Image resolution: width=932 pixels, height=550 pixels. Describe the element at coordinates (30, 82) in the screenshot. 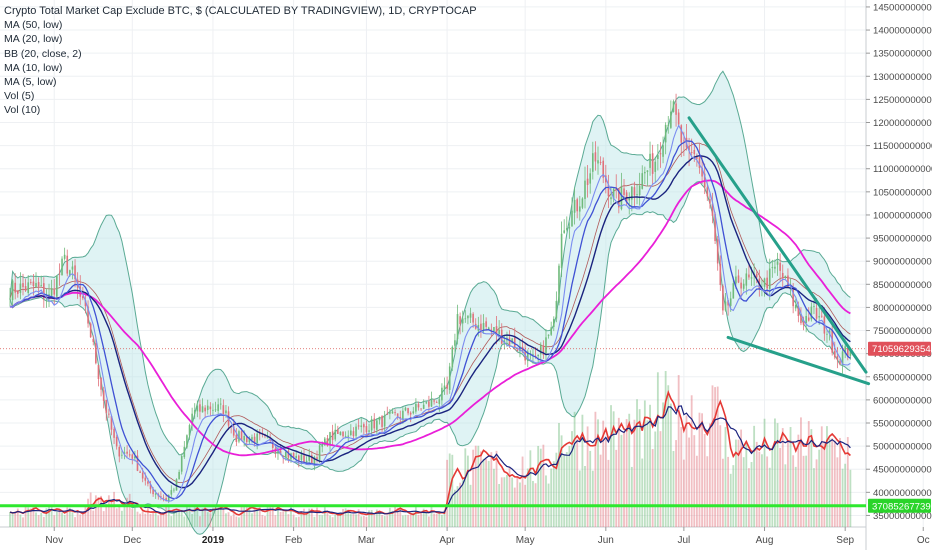

I see `indicator-ma5: MA (5, low)` at that location.